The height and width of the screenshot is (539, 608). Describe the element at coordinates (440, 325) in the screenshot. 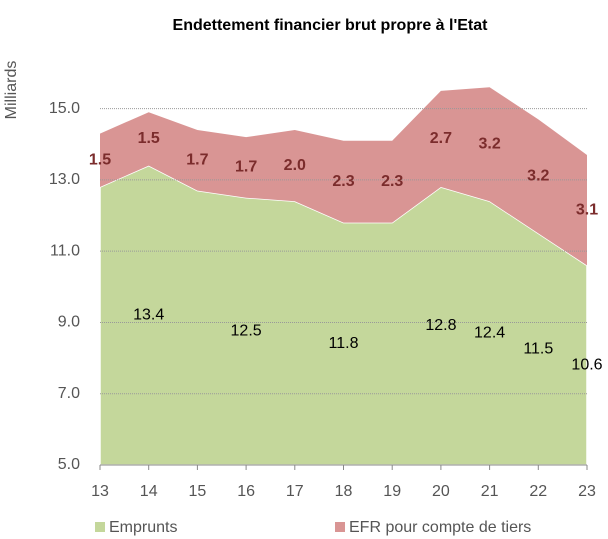

I see `data-label: 12.8` at that location.